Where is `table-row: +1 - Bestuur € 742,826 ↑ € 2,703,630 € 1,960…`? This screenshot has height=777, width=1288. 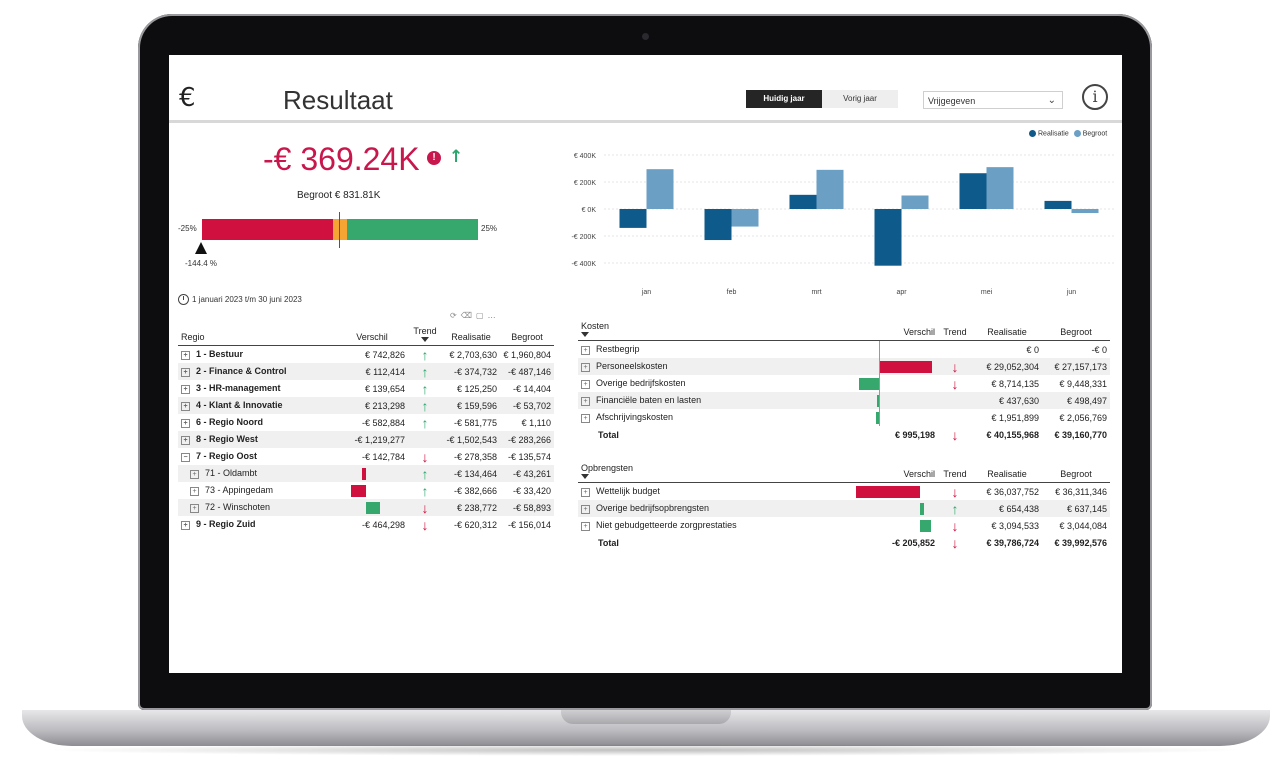 table-row: +1 - Bestuur € 742,826 ↑ € 2,703,630 € 1,960… is located at coordinates (366, 355).